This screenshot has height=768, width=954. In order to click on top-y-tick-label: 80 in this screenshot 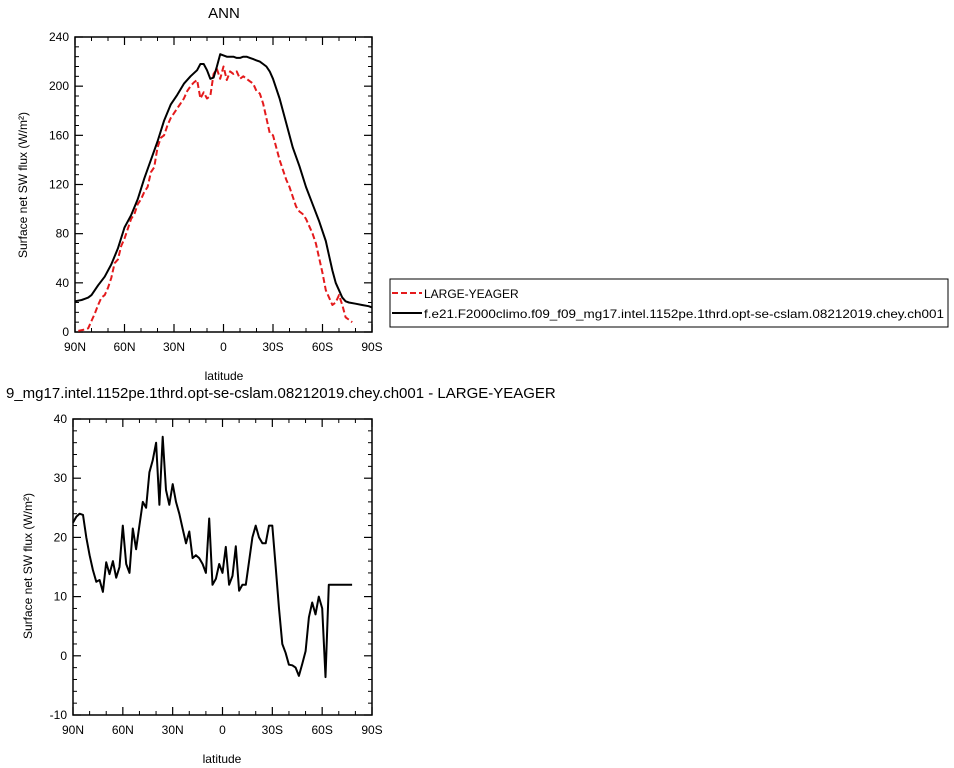, I will do `click(63, 234)`.